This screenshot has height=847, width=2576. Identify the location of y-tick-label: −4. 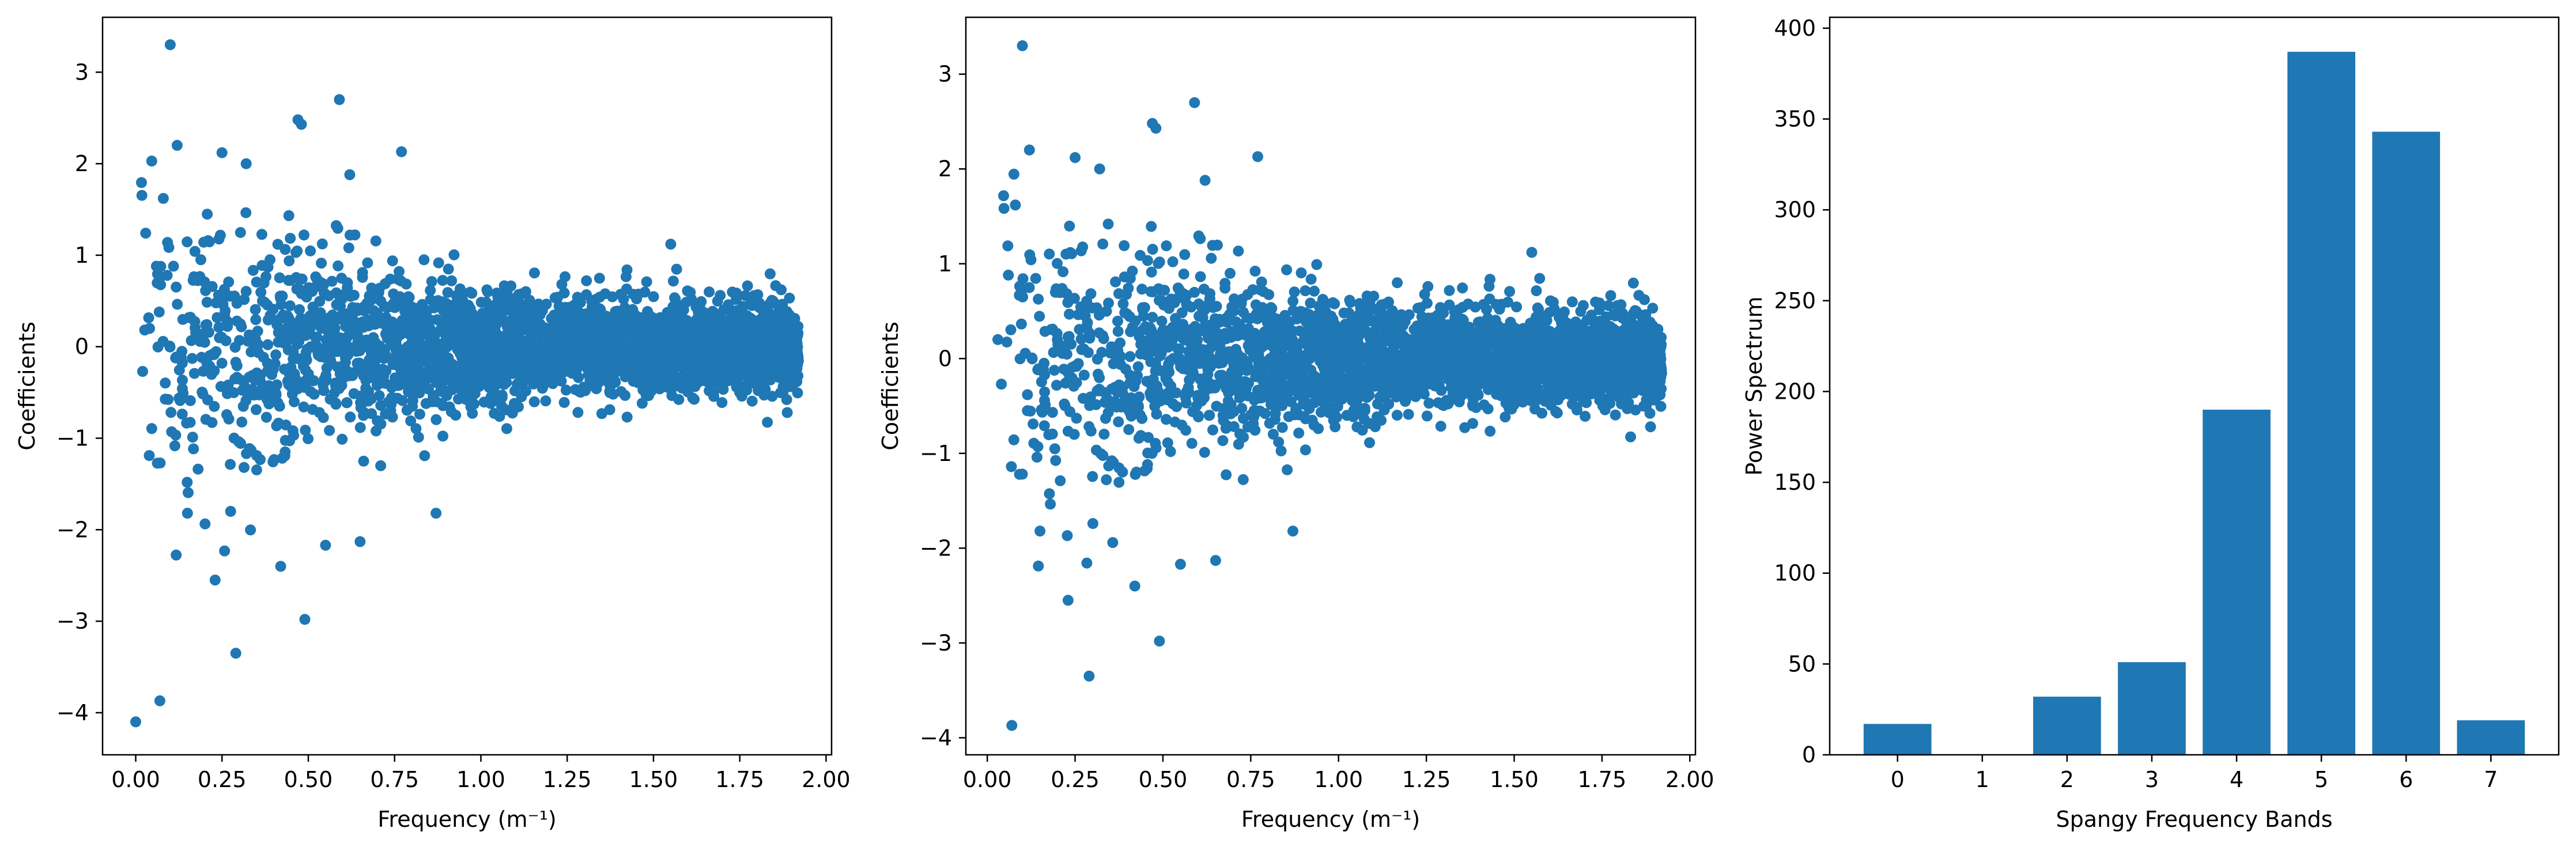
(72, 712).